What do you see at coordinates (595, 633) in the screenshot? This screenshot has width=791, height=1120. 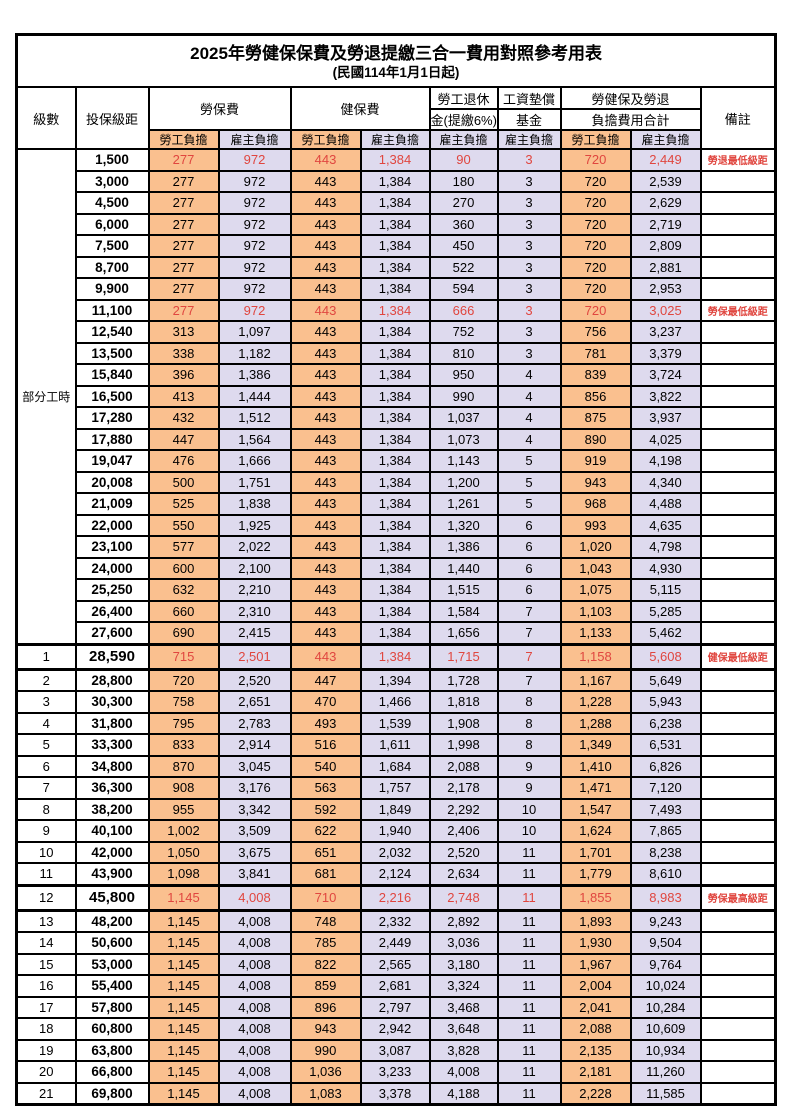 I see `total-employee-cell: 1,133` at bounding box center [595, 633].